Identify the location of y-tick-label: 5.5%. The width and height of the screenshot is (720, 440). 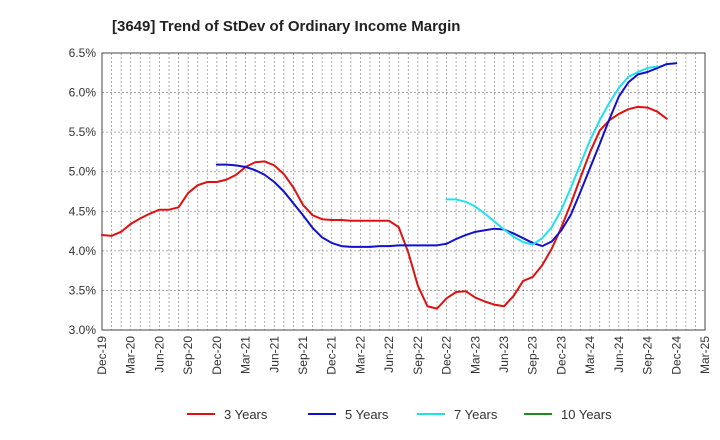
(83, 132).